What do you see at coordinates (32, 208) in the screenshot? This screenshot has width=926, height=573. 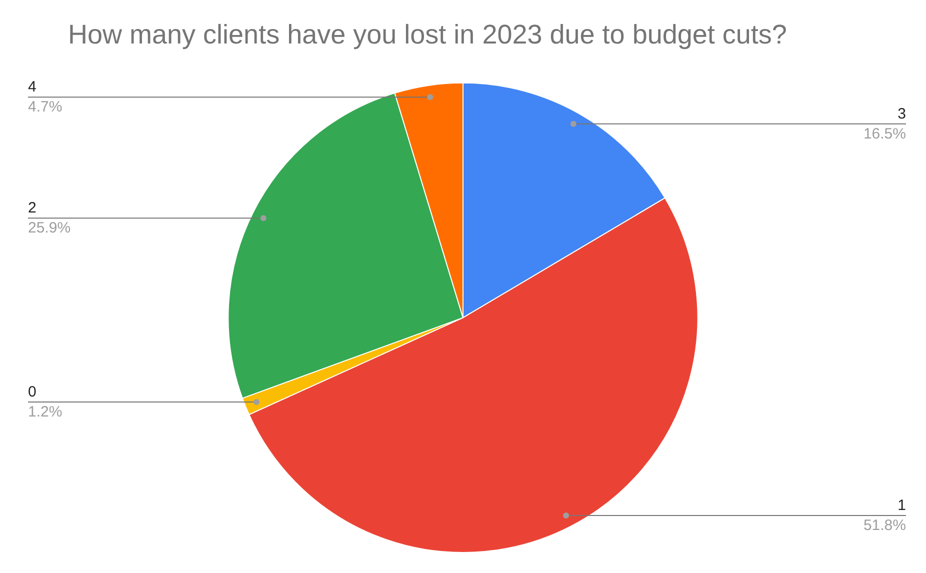 I see `slice-label: 2` at bounding box center [32, 208].